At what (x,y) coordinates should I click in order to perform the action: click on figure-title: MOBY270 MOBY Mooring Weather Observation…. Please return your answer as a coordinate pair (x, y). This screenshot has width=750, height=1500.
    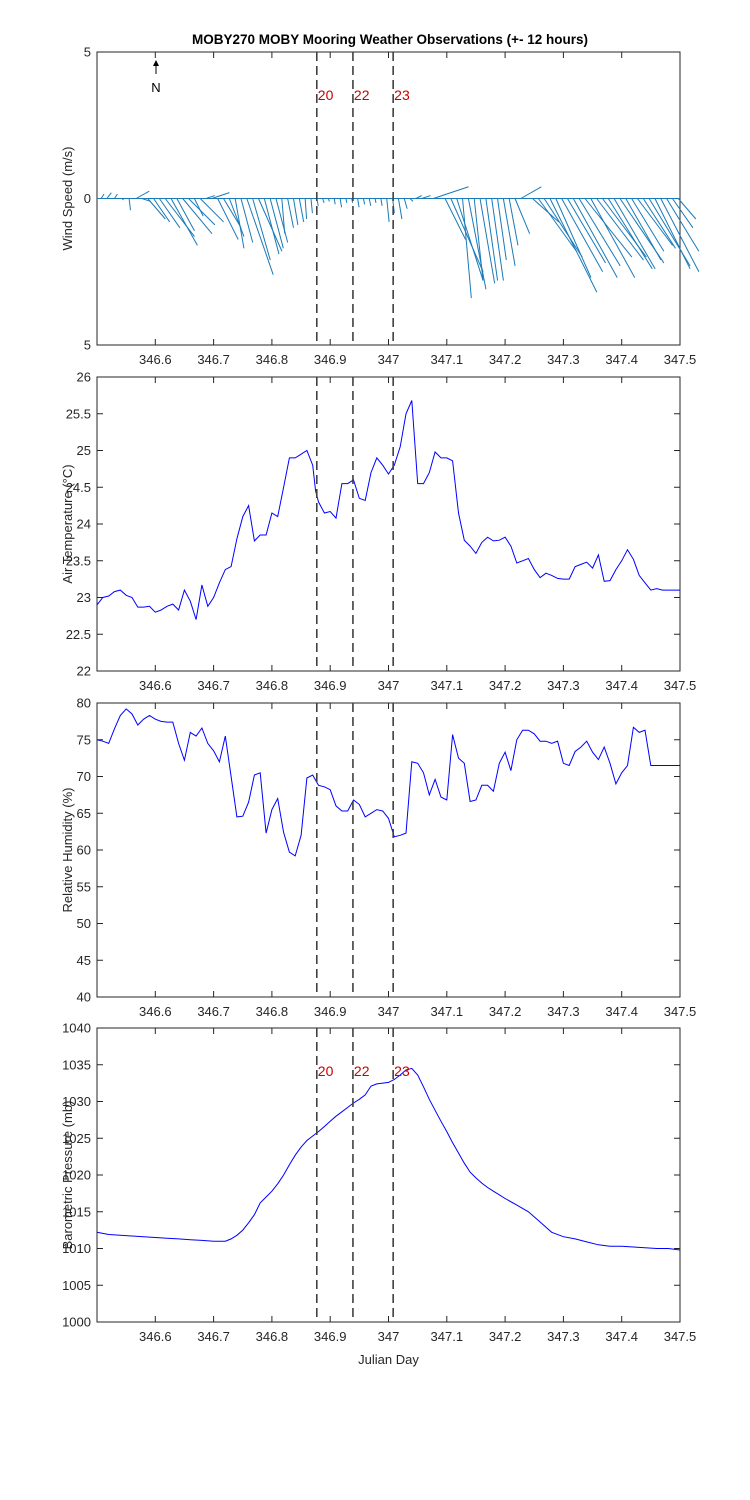
    Looking at the image, I should click on (390, 39).